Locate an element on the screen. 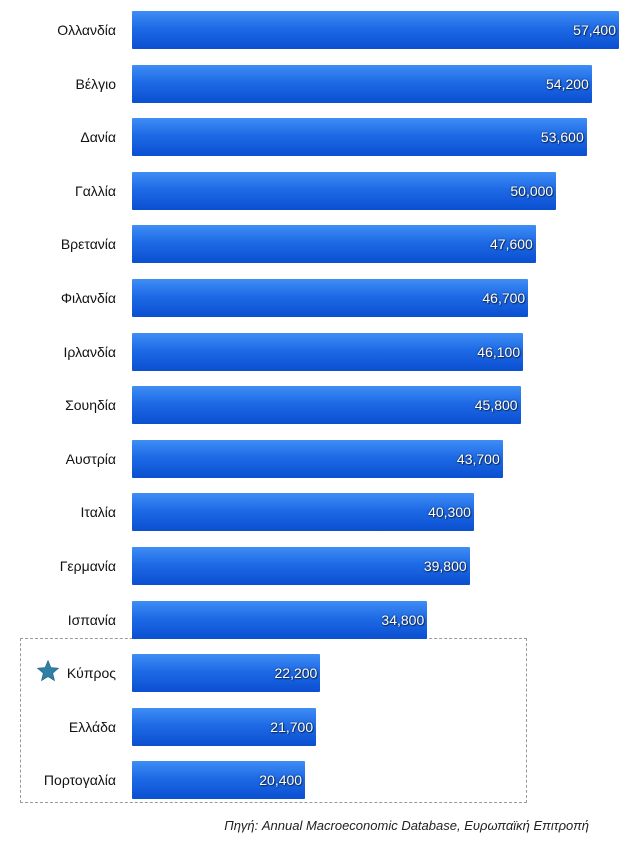 This screenshot has height=845, width=631. bar-value-label: 20,400 is located at coordinates (281, 780).